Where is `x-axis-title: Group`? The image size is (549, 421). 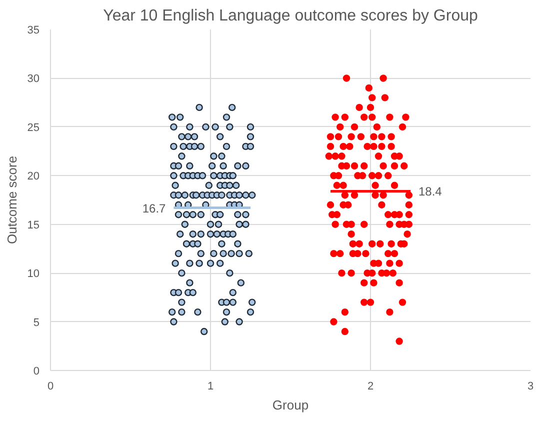 x-axis-title: Group is located at coordinates (290, 405).